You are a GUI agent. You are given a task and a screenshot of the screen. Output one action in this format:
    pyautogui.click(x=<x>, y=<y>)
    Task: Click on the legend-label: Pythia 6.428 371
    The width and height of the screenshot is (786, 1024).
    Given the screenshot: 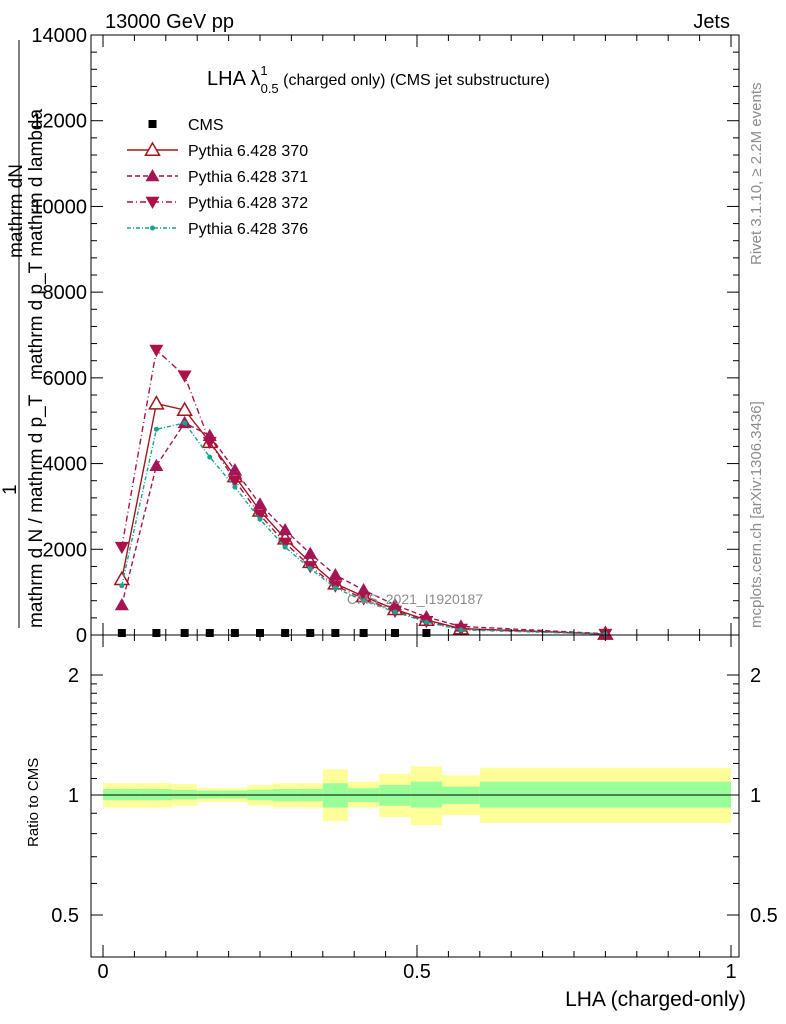 What is the action you would take?
    pyautogui.click(x=248, y=177)
    